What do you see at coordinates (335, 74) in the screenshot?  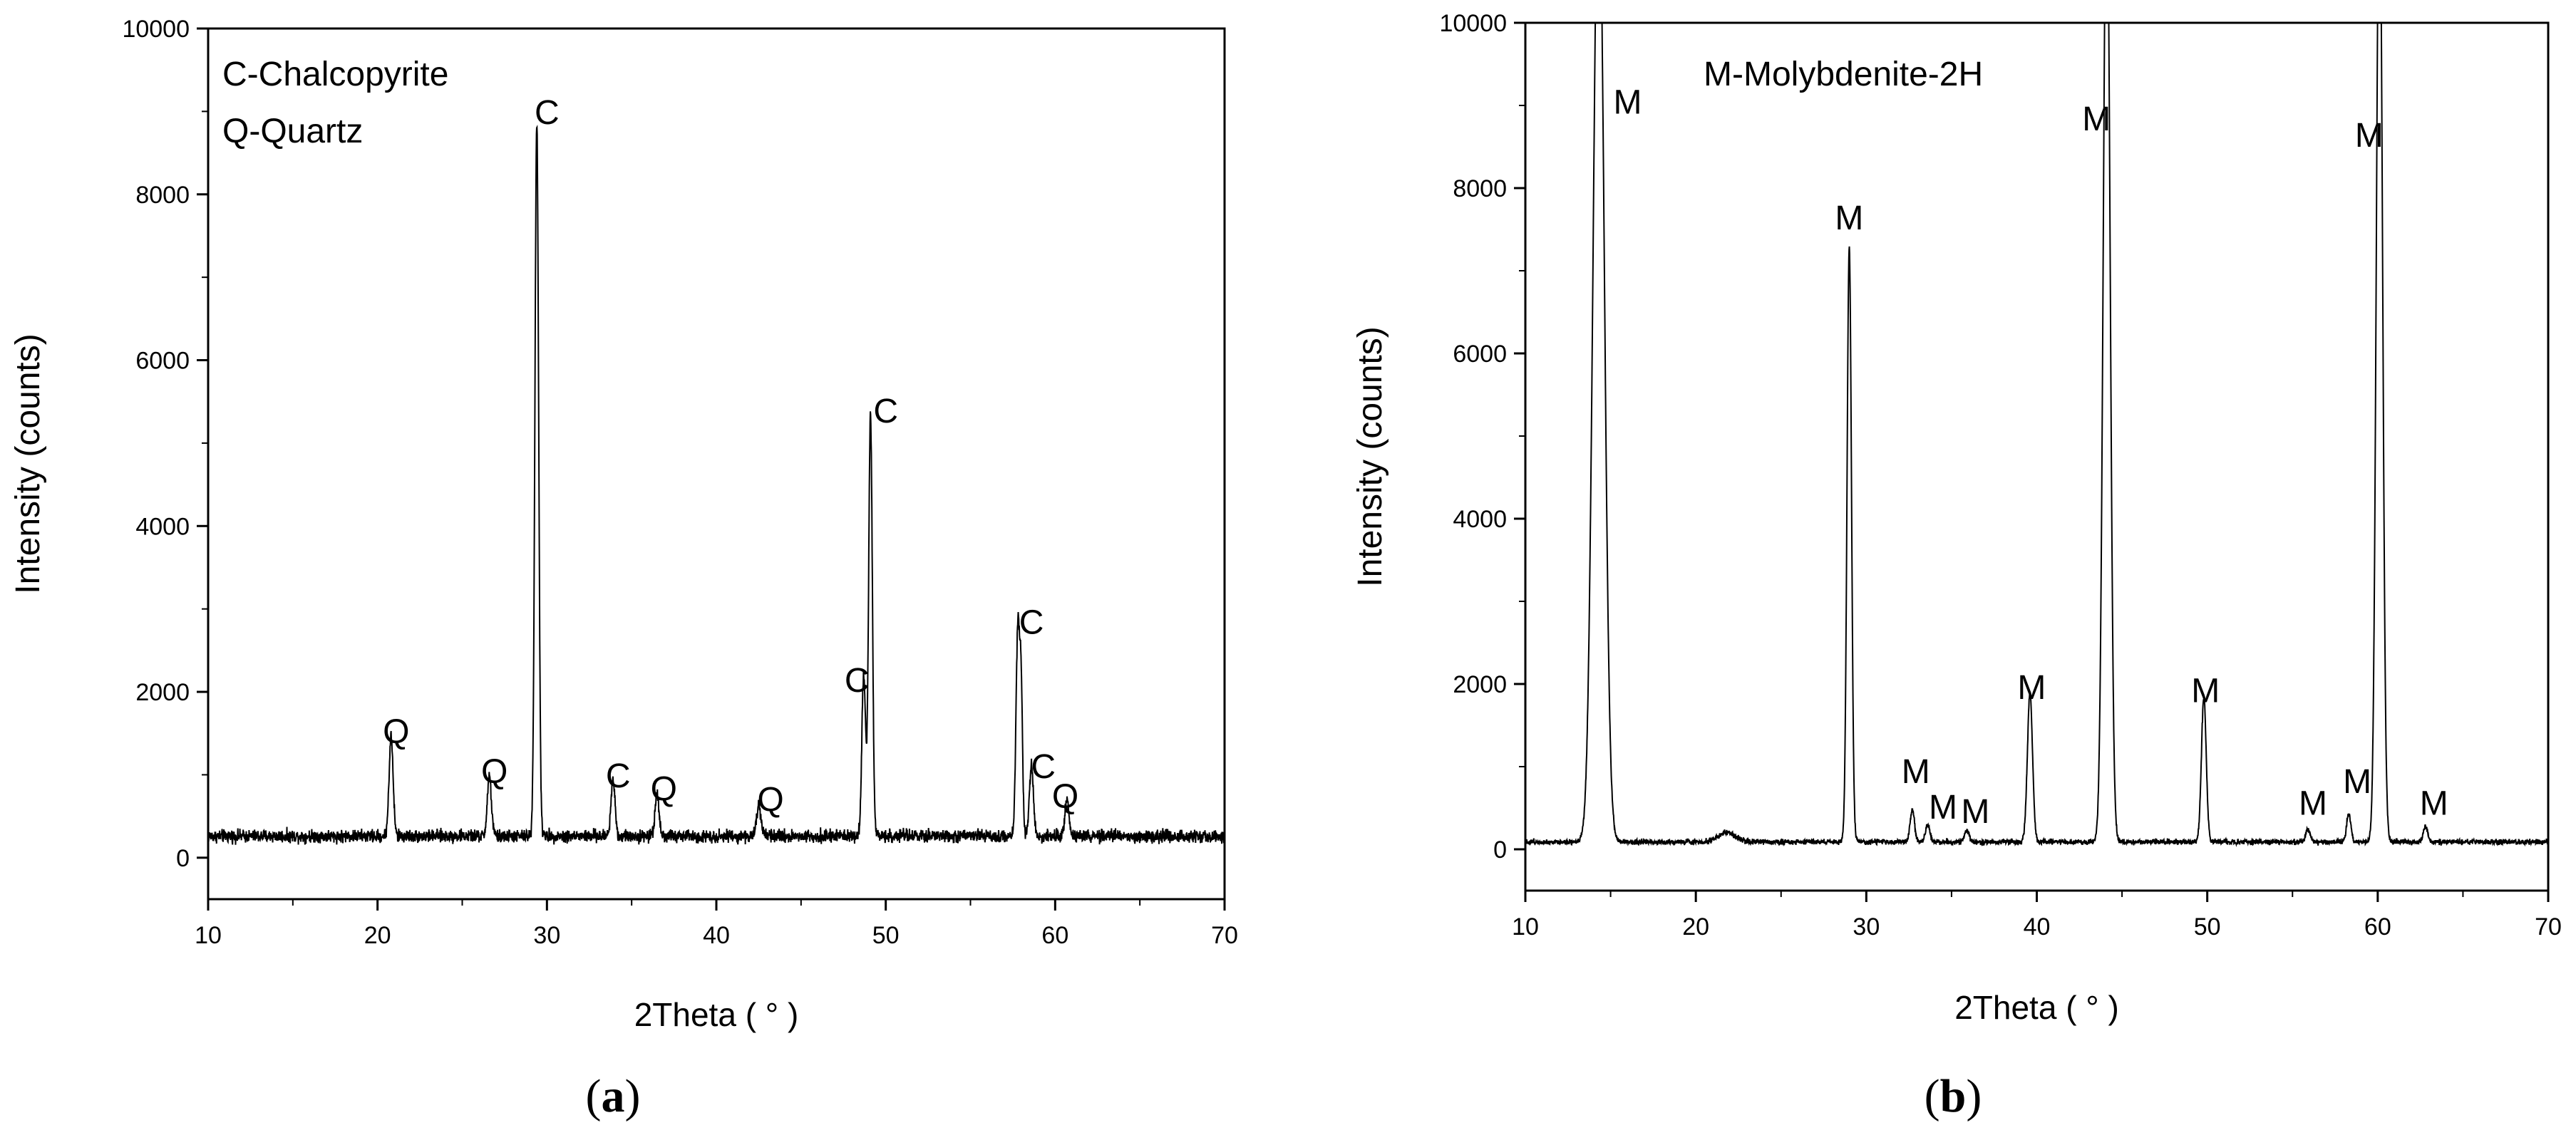 I see `legend-text: C-Chalcopyrite` at bounding box center [335, 74].